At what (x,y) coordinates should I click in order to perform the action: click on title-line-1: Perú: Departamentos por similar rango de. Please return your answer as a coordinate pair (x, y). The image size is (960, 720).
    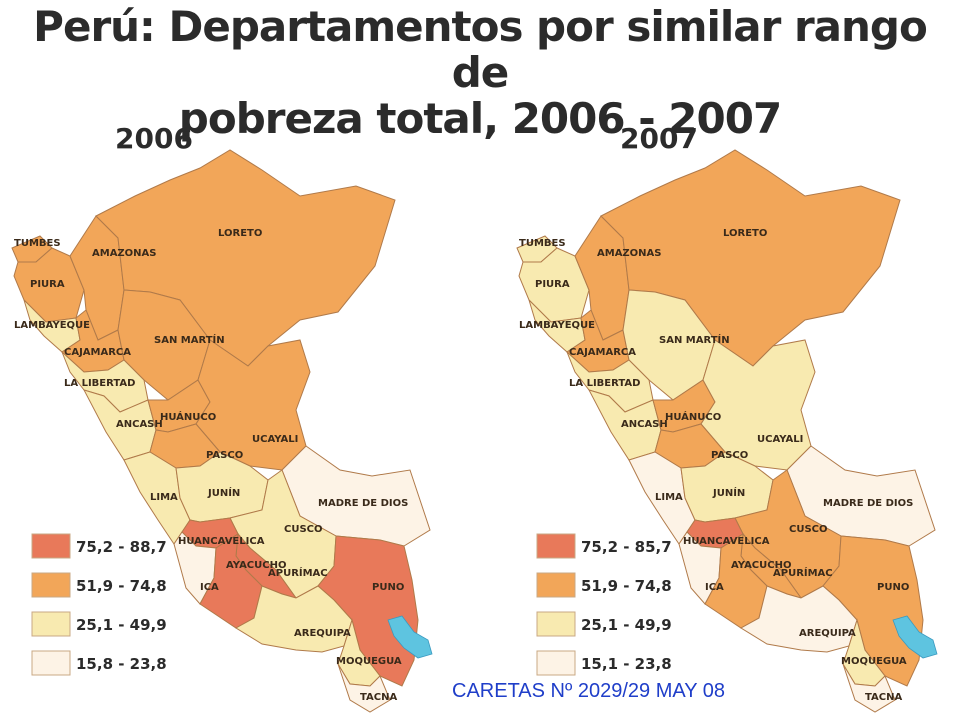
    Looking at the image, I should click on (480, 49).